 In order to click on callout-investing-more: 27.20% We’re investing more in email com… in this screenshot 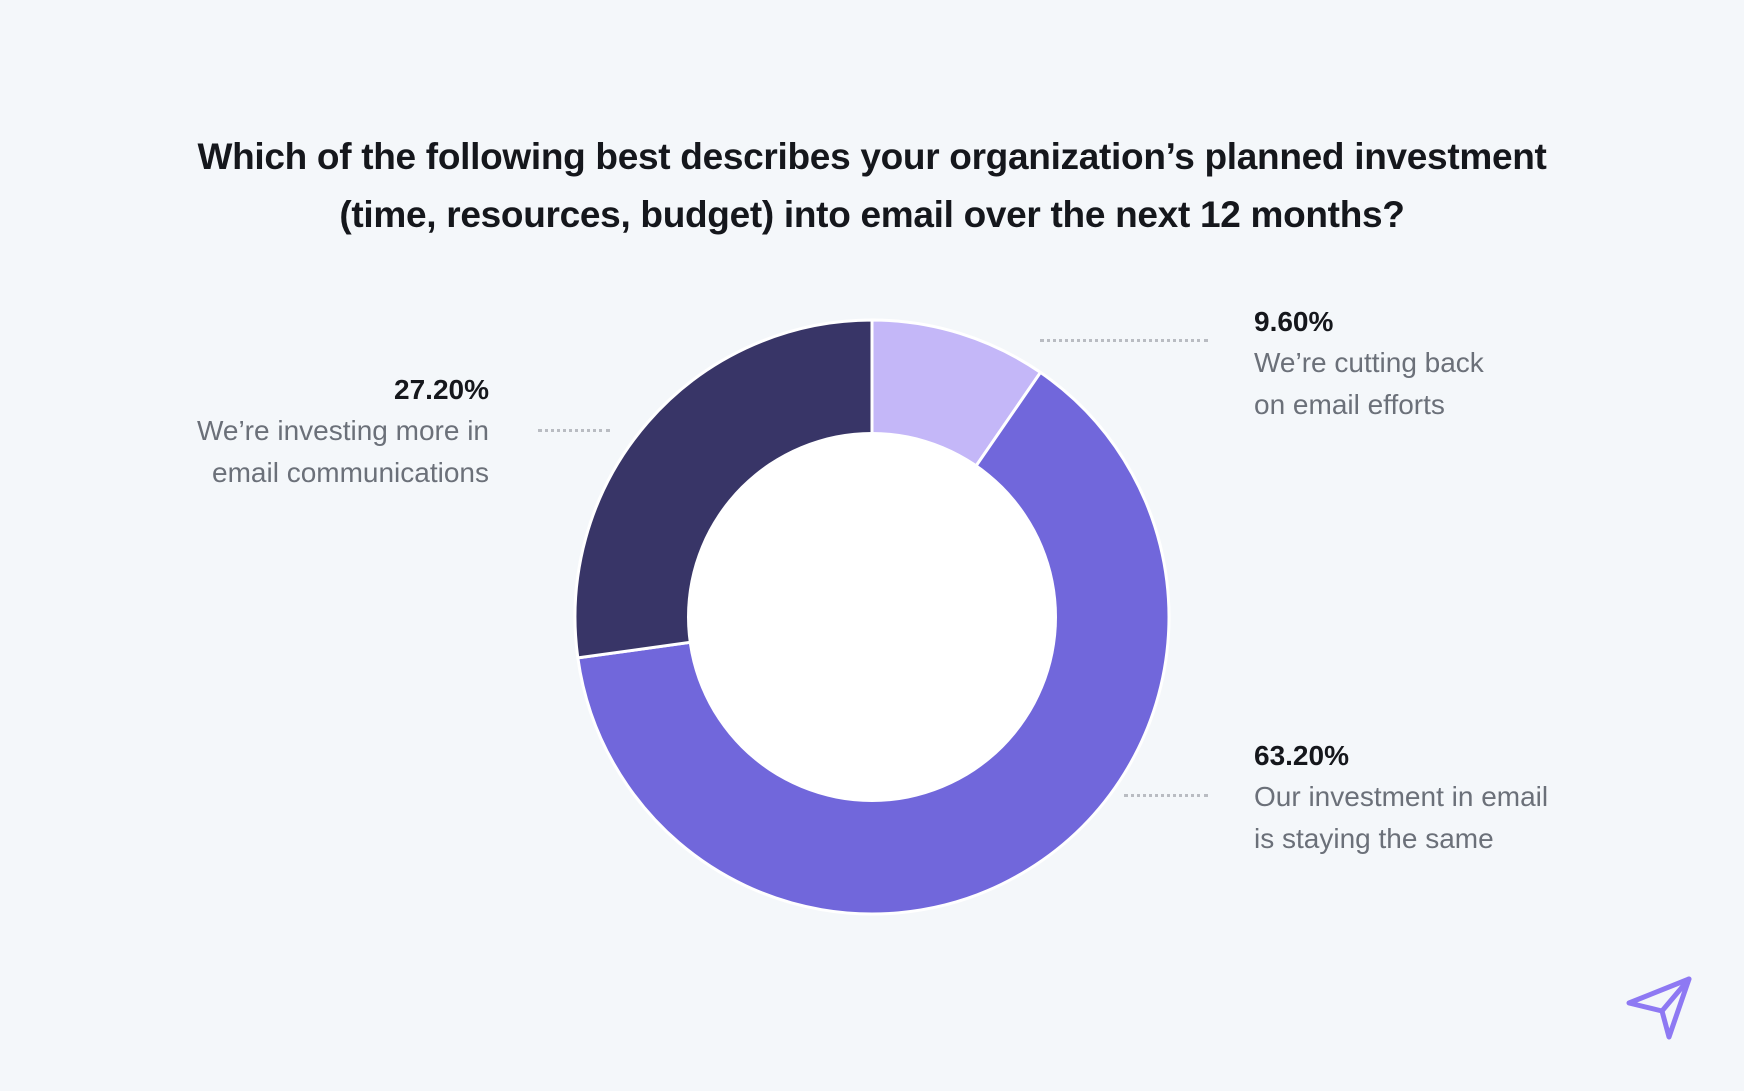, I will do `click(343, 432)`.